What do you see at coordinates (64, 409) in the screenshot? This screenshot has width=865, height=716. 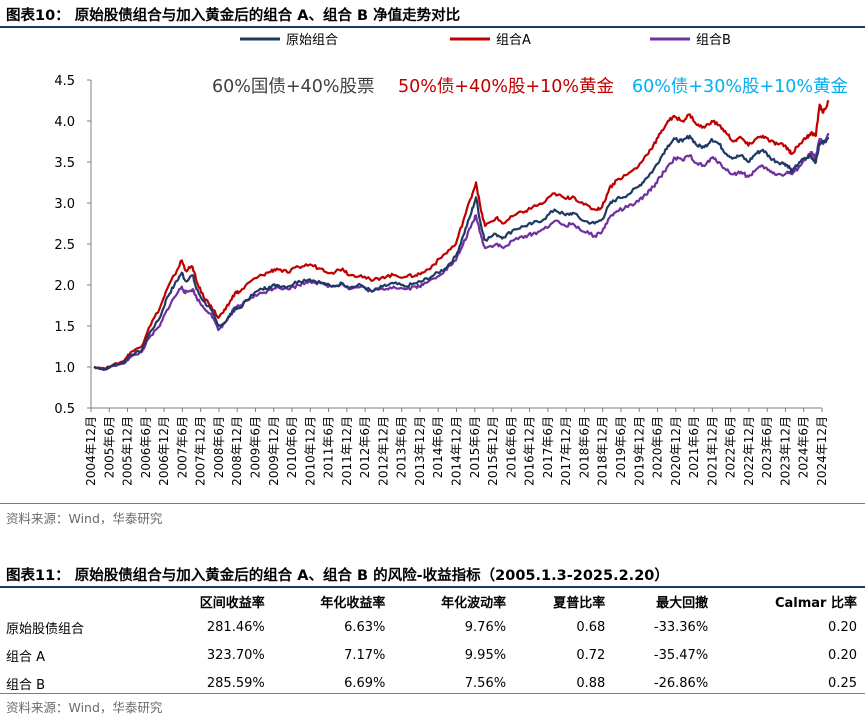 I see `y-tick-label: 0.5` at bounding box center [64, 409].